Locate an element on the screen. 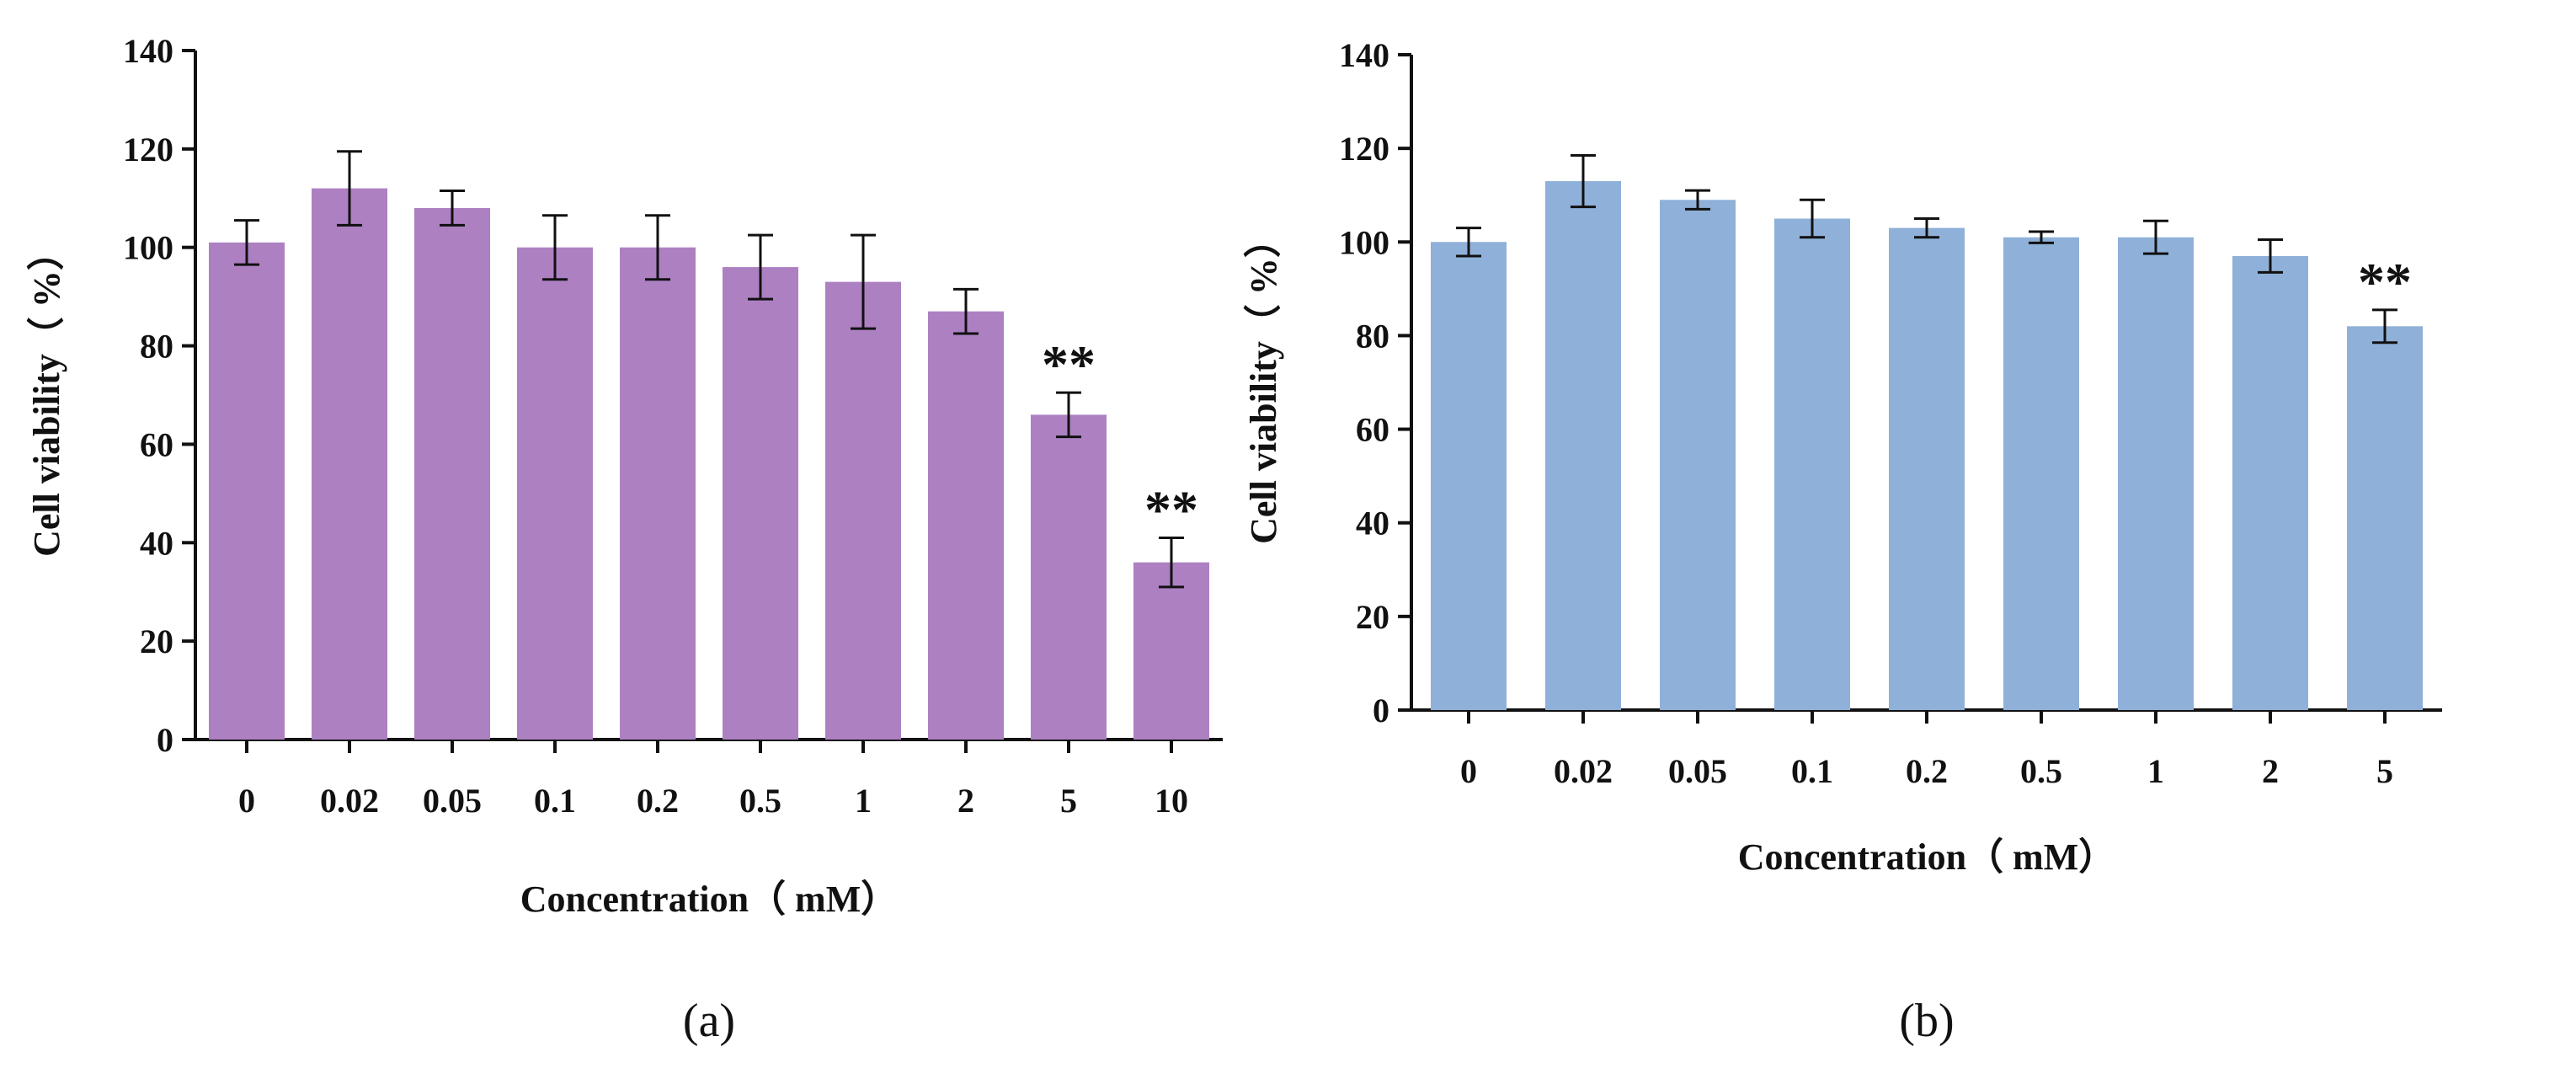 The height and width of the screenshot is (1079, 2576). panel-label: (b) is located at coordinates (1926, 1021).